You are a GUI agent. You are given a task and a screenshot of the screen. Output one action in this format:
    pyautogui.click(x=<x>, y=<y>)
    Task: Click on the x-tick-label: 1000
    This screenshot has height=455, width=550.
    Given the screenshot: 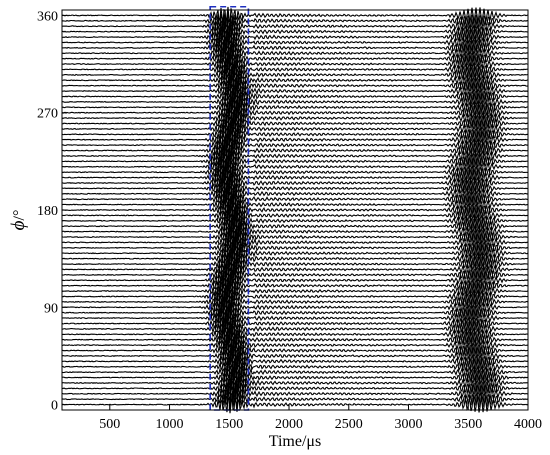 What is the action you would take?
    pyautogui.click(x=170, y=424)
    